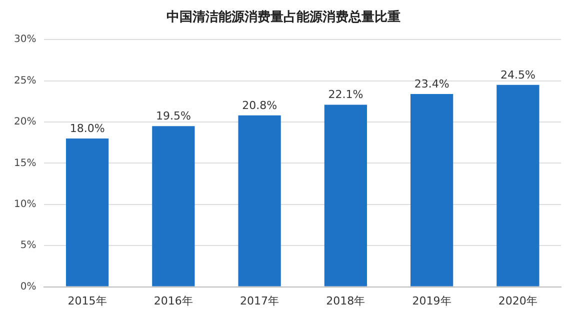 Image resolution: width=575 pixels, height=326 pixels. I want to click on y-tick-label: 10%, so click(25, 204).